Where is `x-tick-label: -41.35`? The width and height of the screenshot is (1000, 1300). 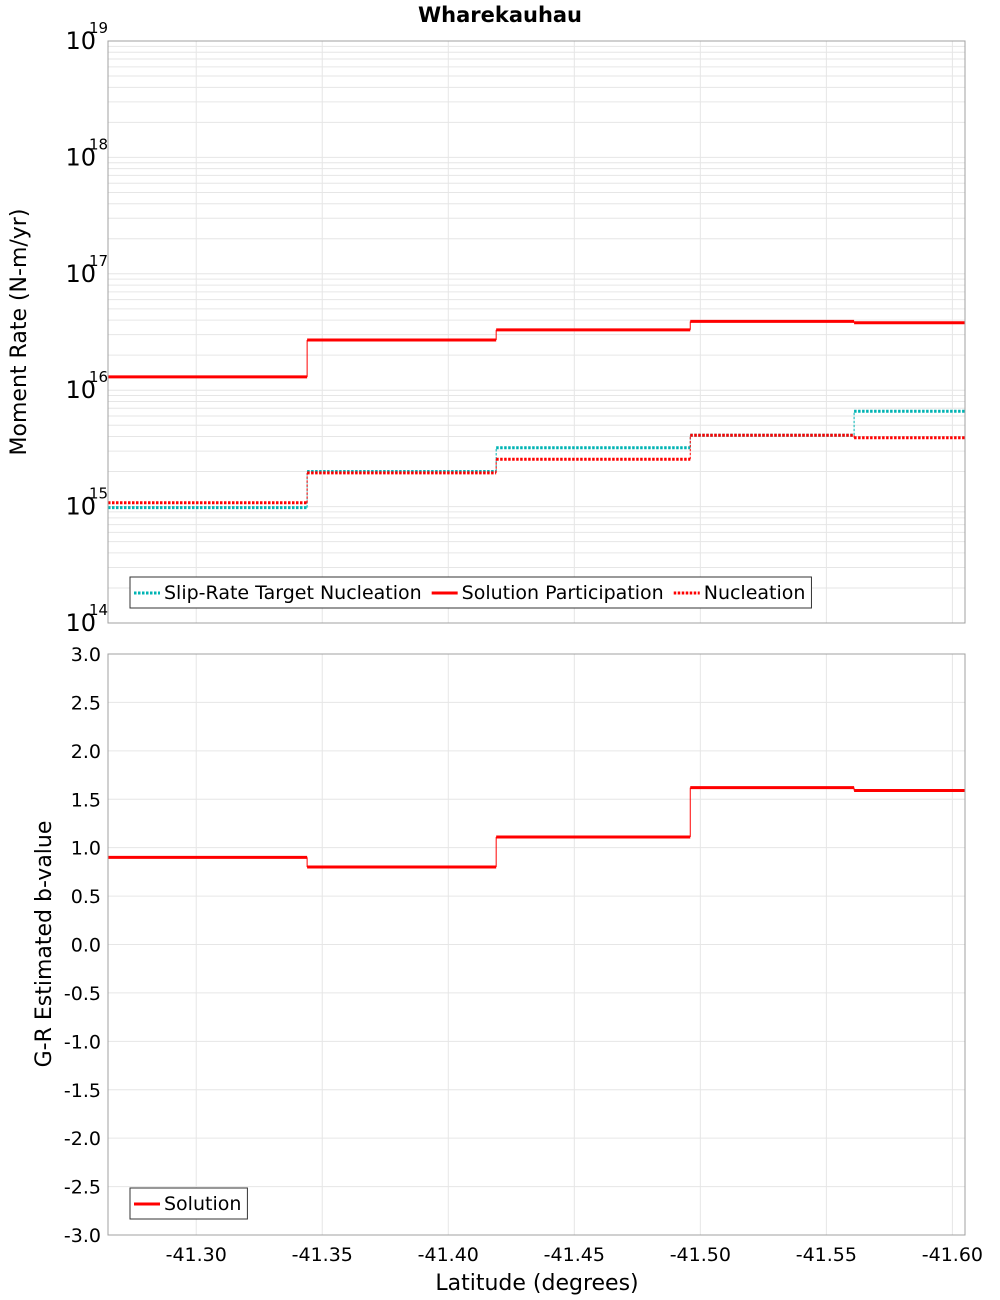 x-tick-label: -41.35 is located at coordinates (322, 1255).